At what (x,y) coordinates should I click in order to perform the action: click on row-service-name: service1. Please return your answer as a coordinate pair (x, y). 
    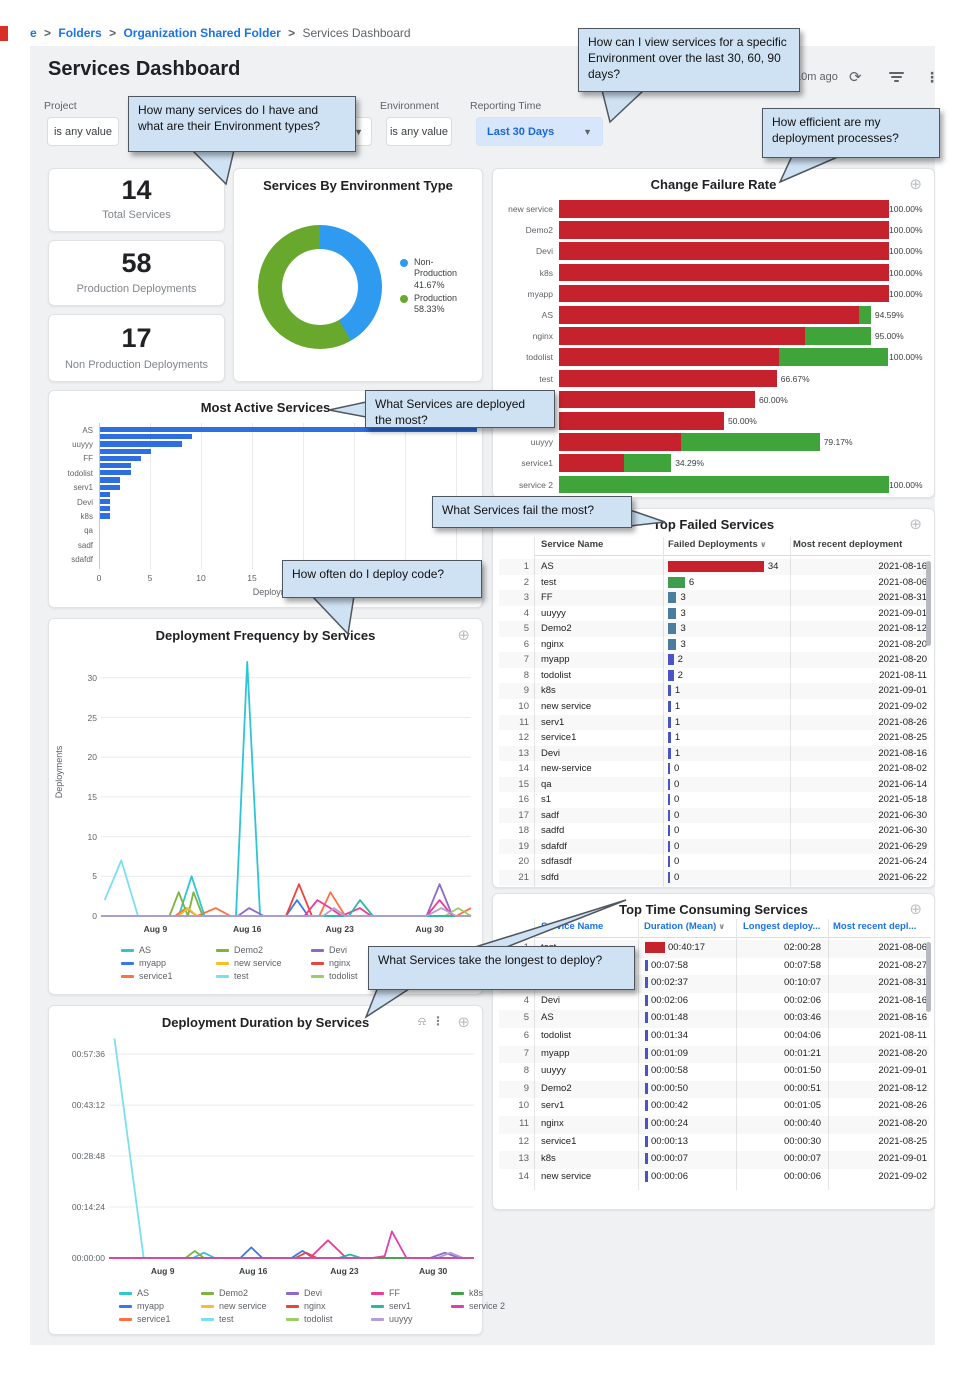
    Looking at the image, I should click on (559, 1141).